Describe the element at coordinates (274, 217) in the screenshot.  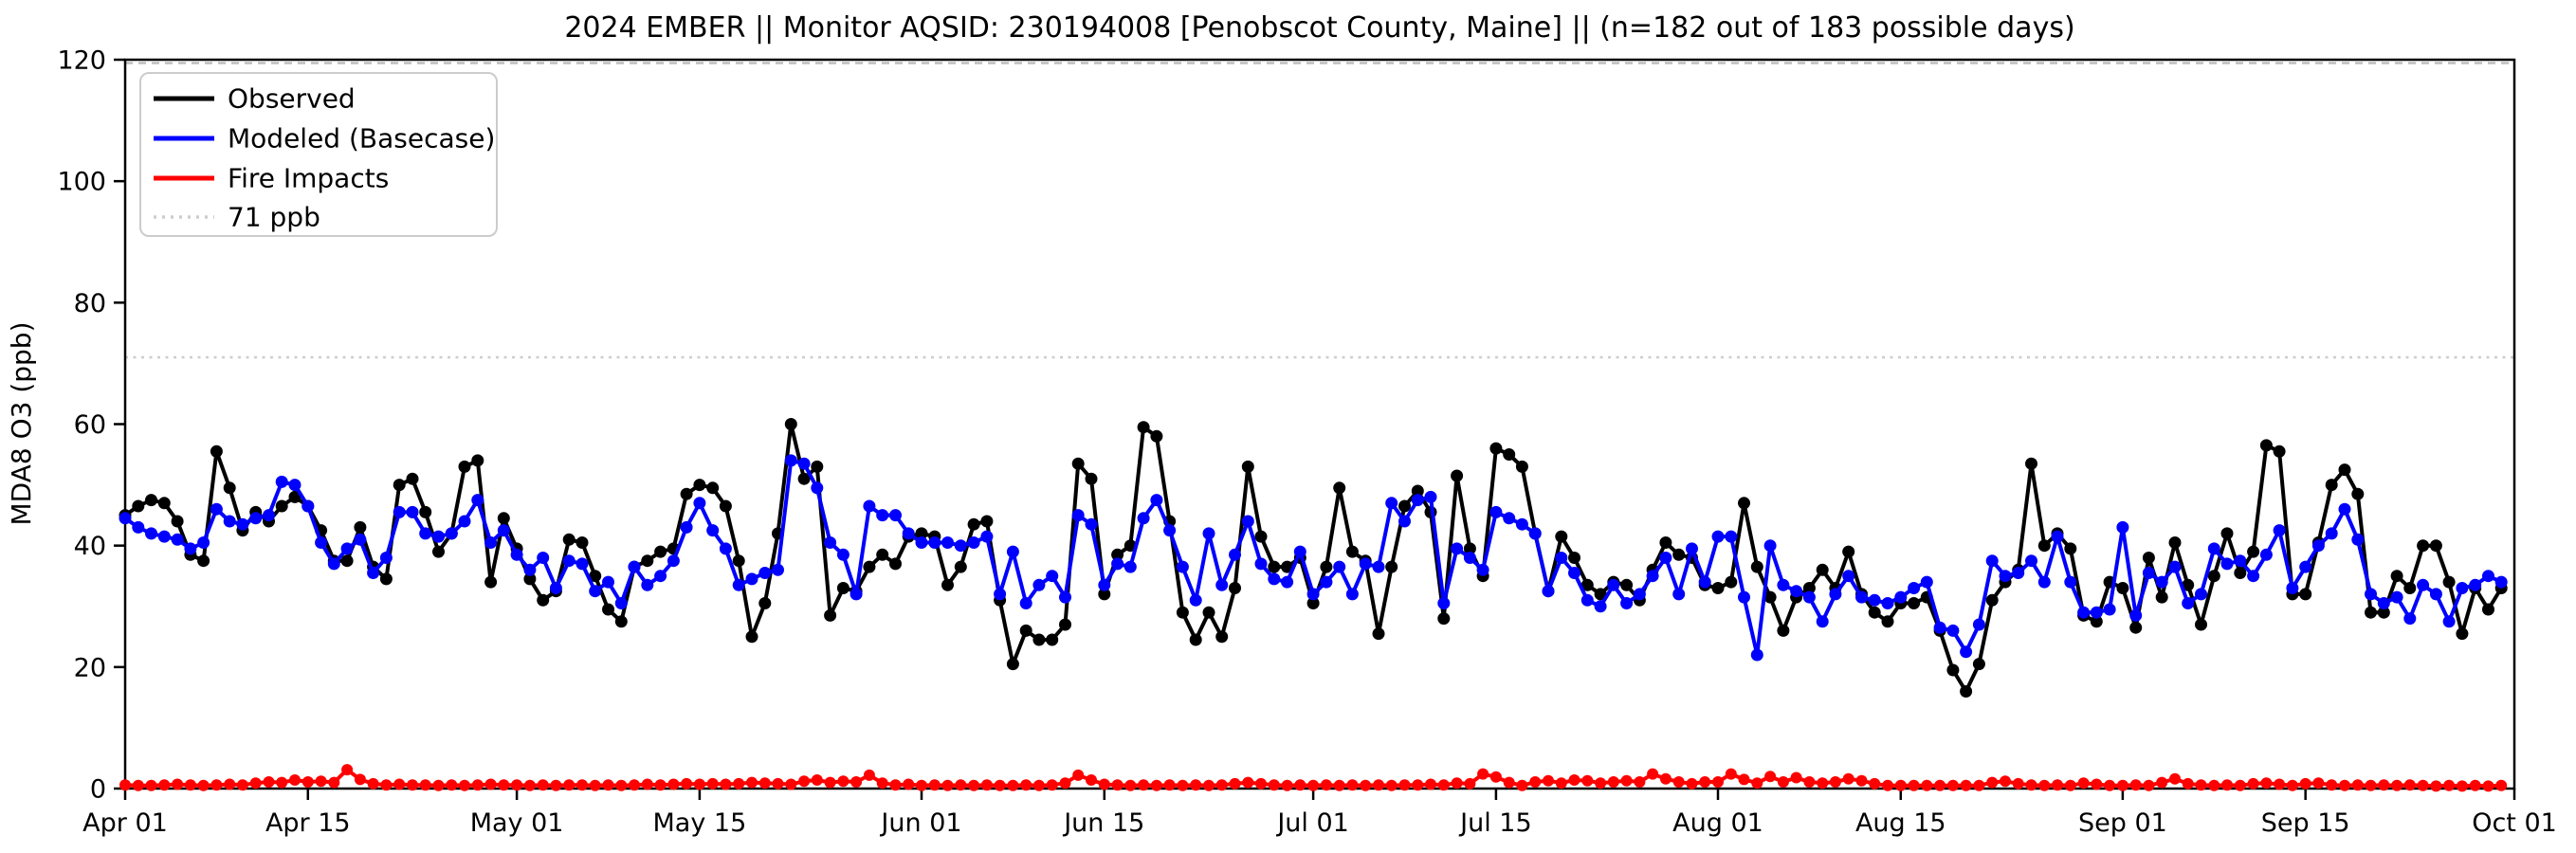
I see `legend-threshold-label: 71 ppb` at that location.